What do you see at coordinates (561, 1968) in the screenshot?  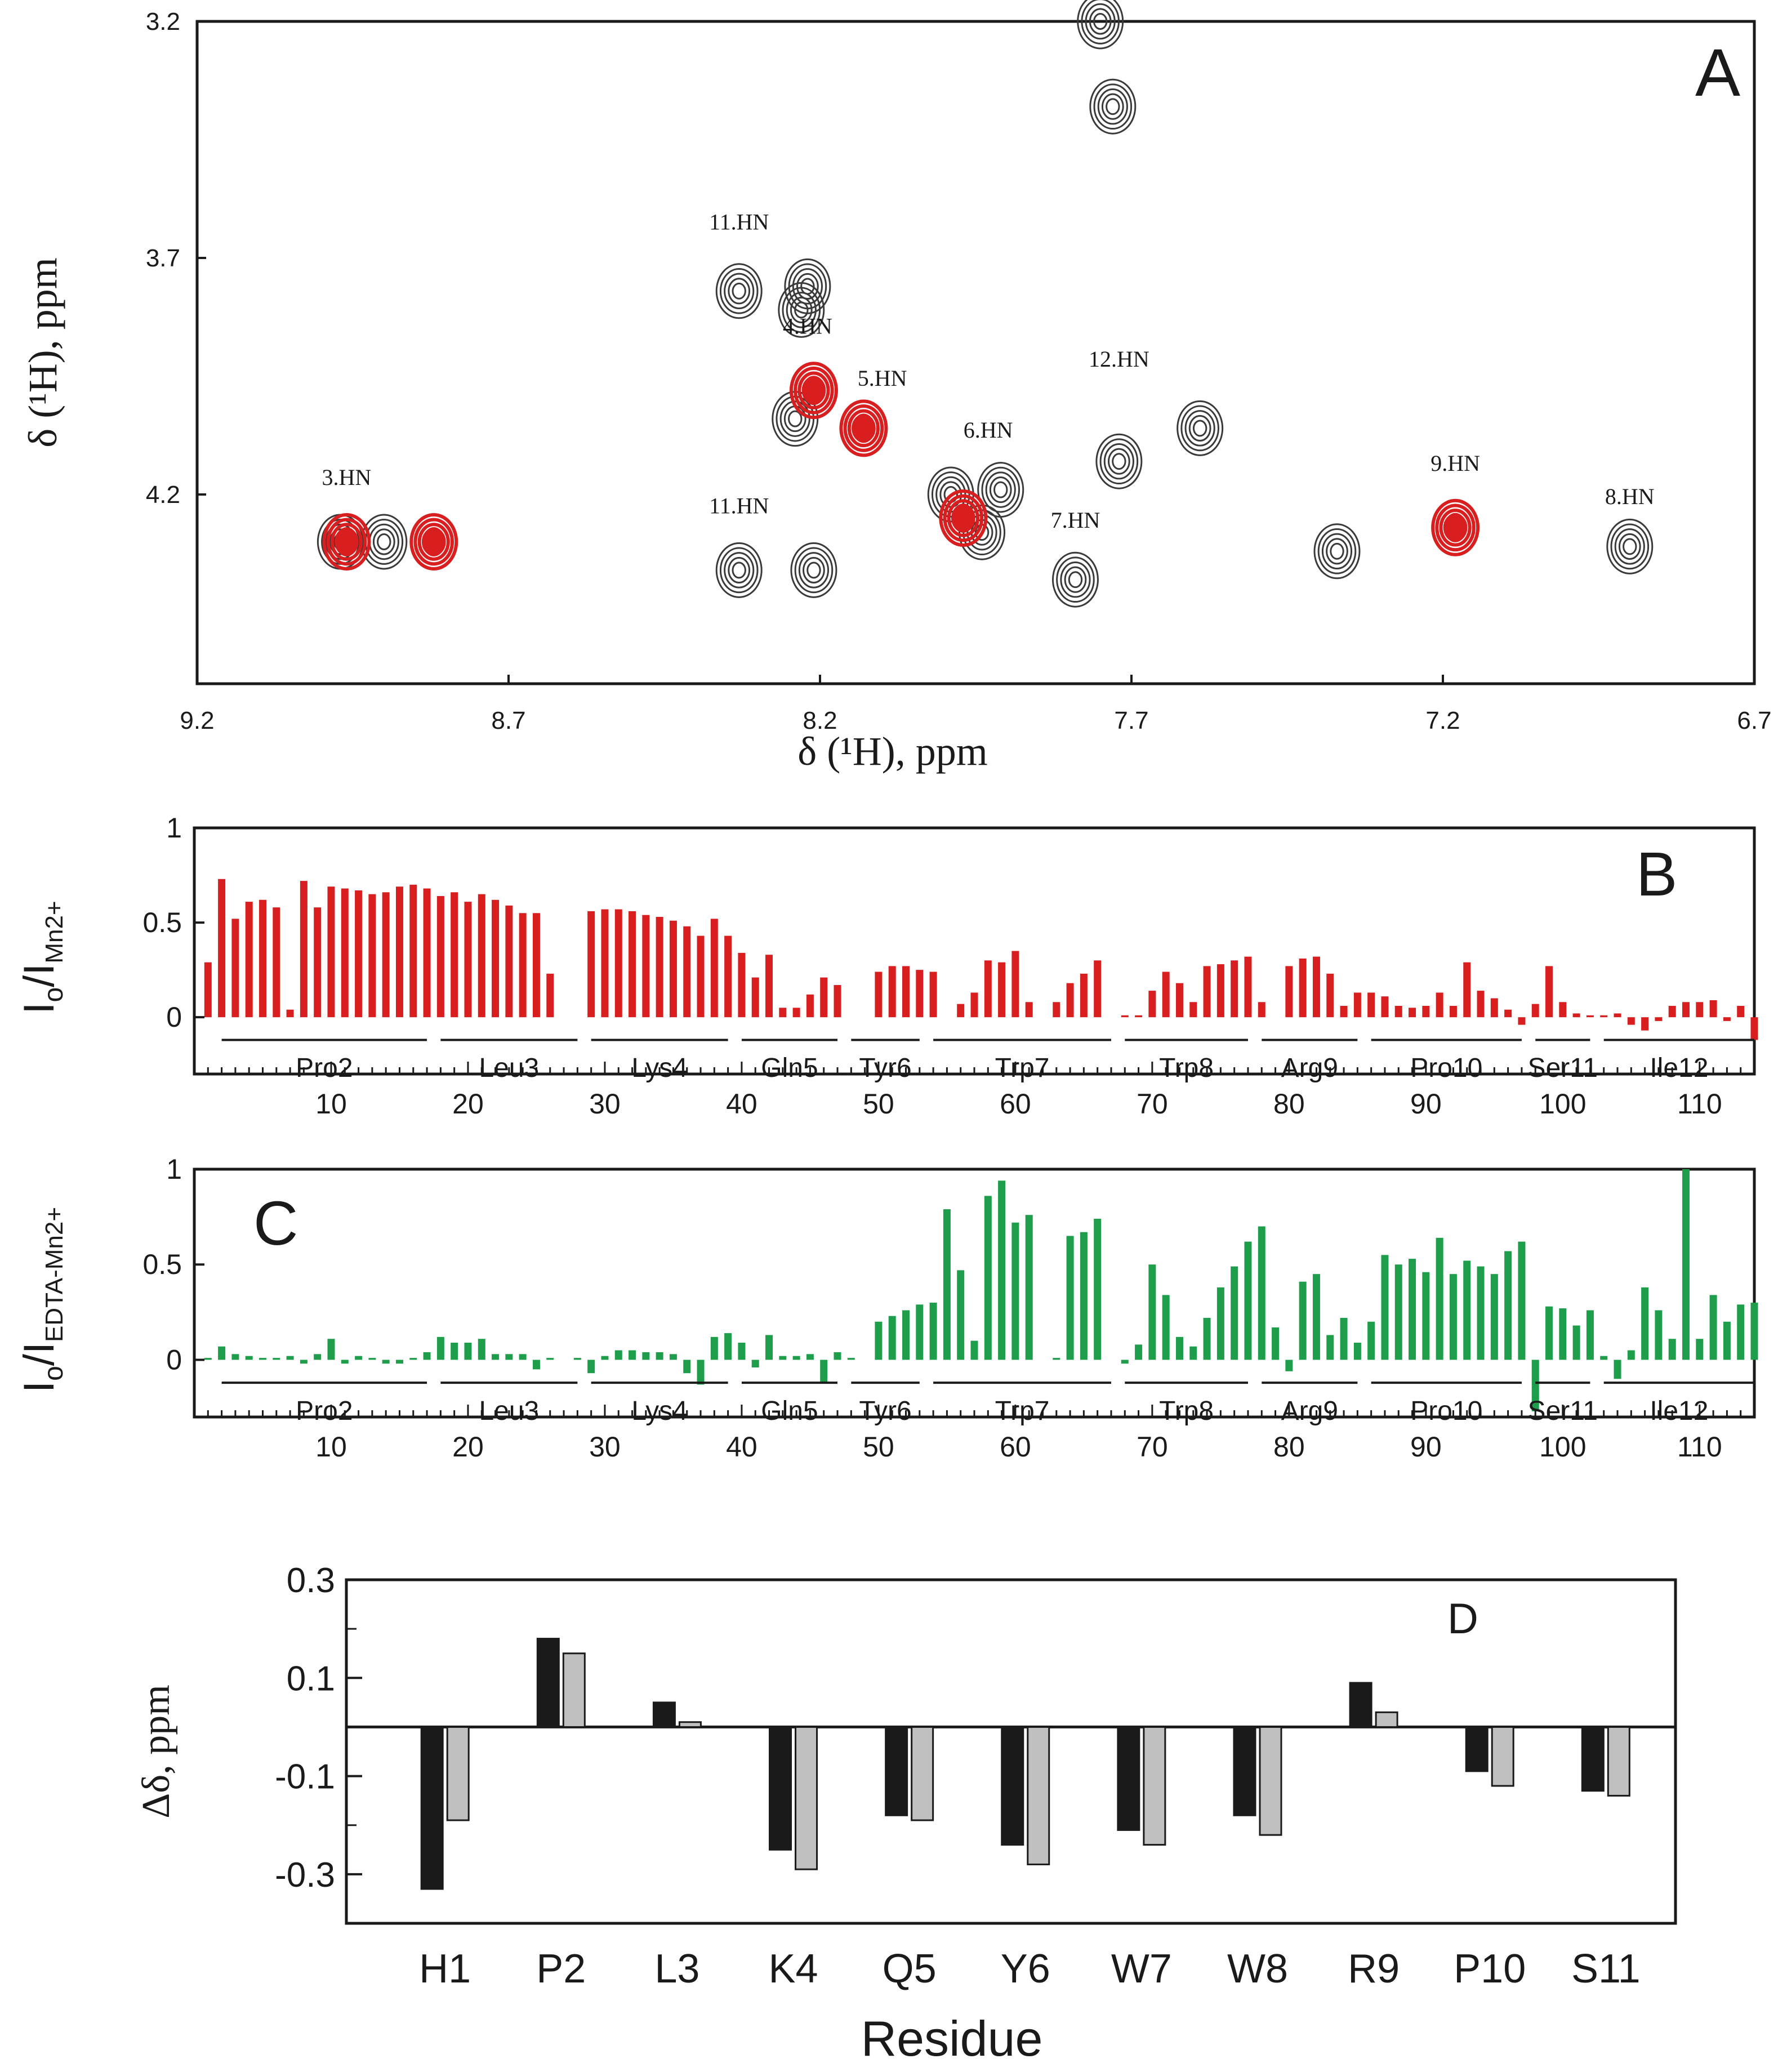 I see `x-tick-label-p2: P2` at bounding box center [561, 1968].